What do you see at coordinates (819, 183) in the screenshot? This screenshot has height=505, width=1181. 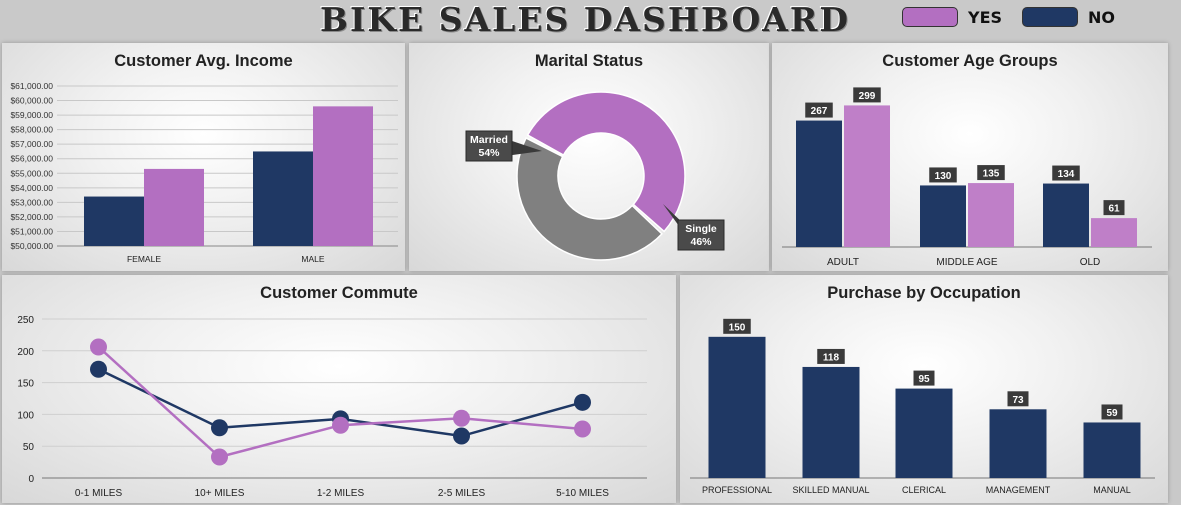 I see `age-bar-no-adult` at bounding box center [819, 183].